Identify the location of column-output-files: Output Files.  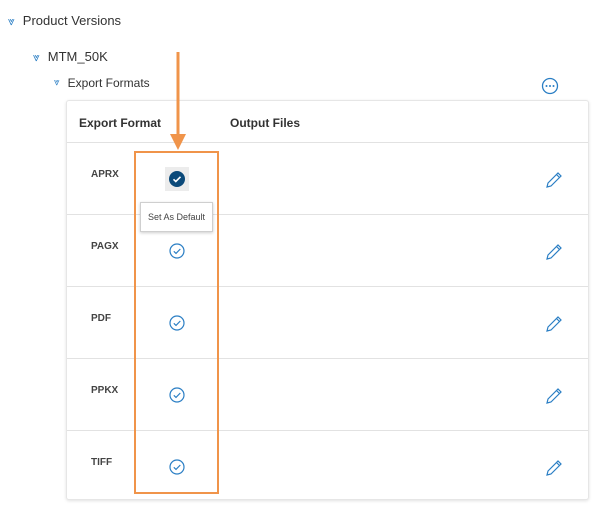
(265, 123).